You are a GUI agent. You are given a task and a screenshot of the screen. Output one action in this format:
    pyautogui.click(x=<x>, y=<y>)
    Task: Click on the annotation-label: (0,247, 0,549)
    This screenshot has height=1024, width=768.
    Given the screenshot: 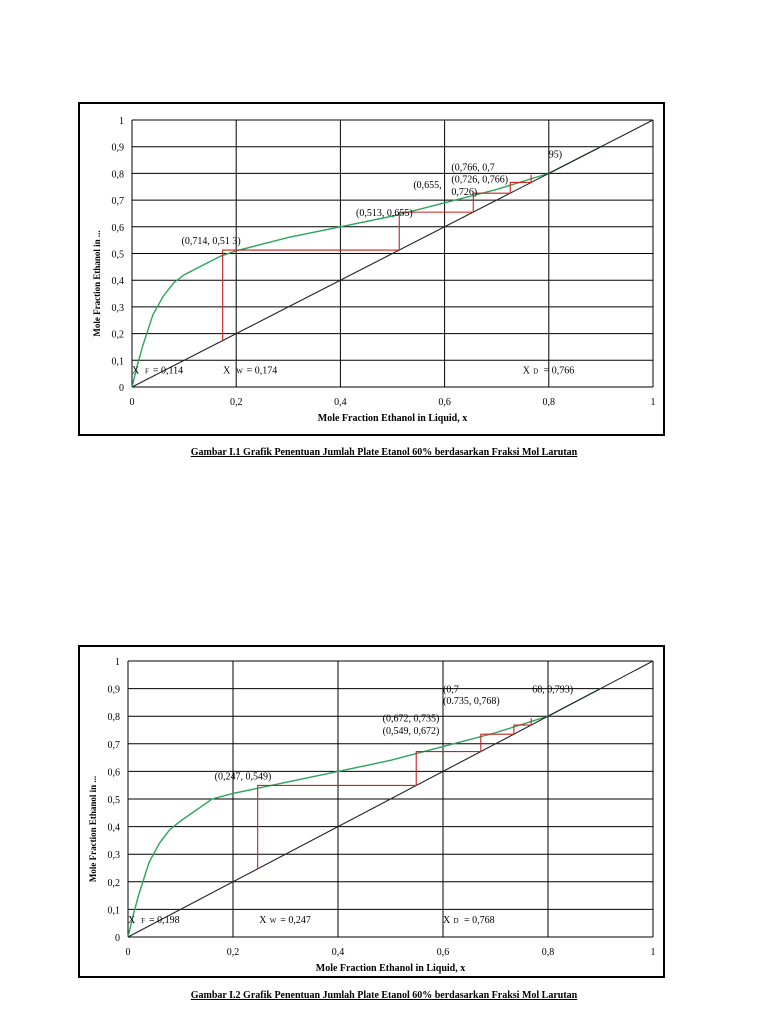 What is the action you would take?
    pyautogui.click(x=243, y=777)
    